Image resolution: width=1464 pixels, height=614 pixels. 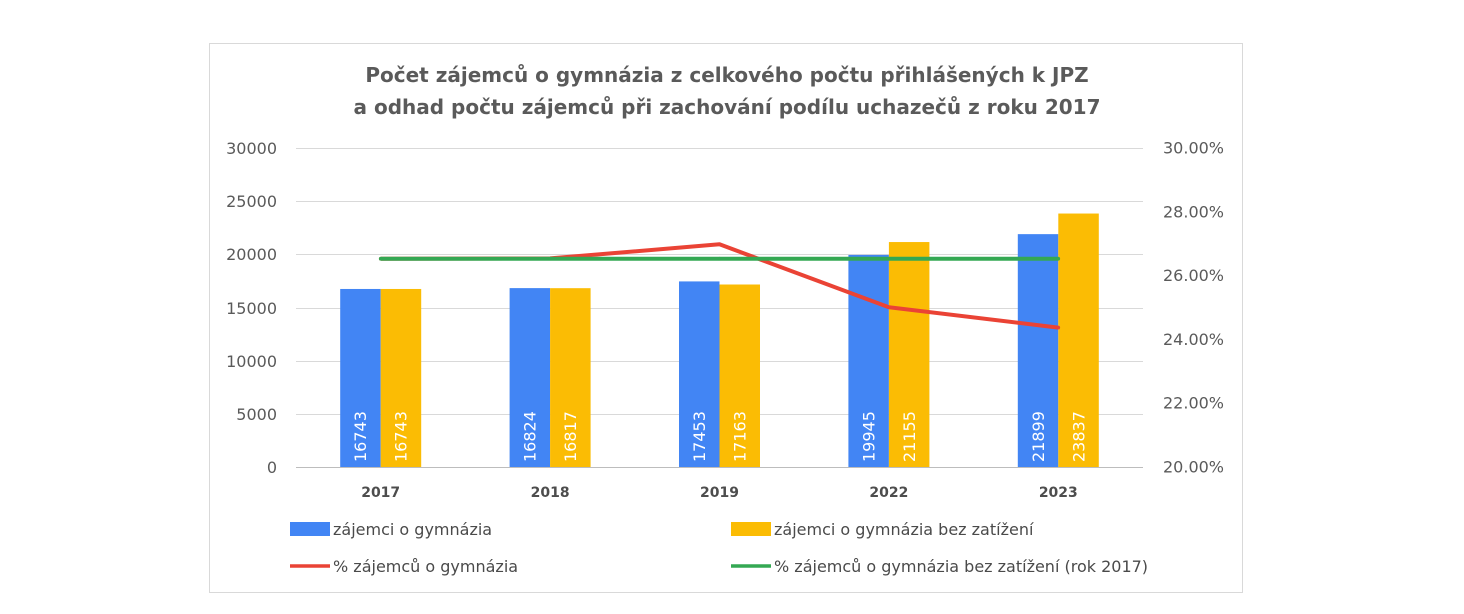 I want to click on x-axis-tick-label: 2019, so click(x=719, y=493).